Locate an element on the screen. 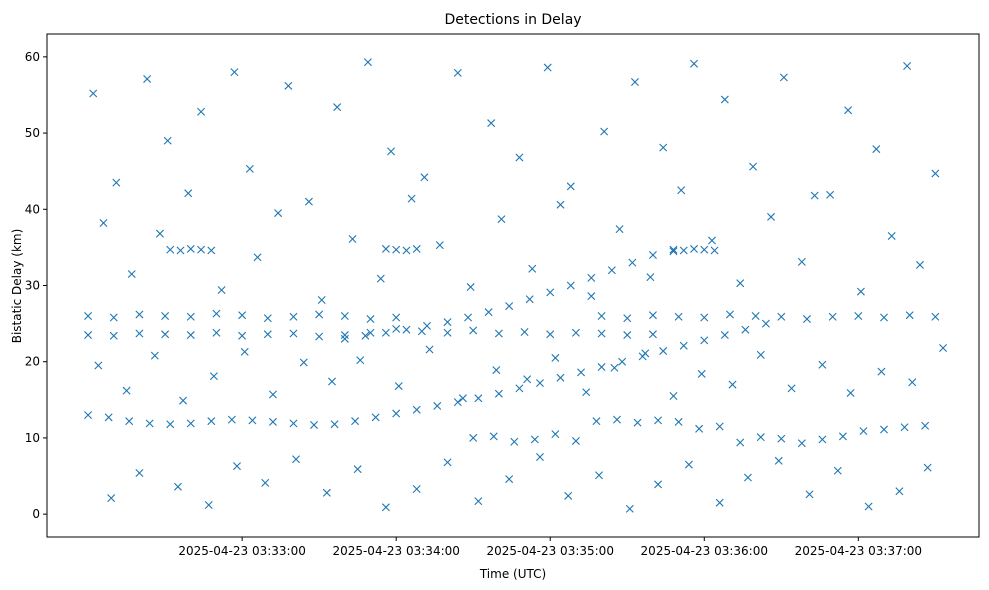 This screenshot has width=989, height=590. series-band-26km is located at coordinates (512, 316).